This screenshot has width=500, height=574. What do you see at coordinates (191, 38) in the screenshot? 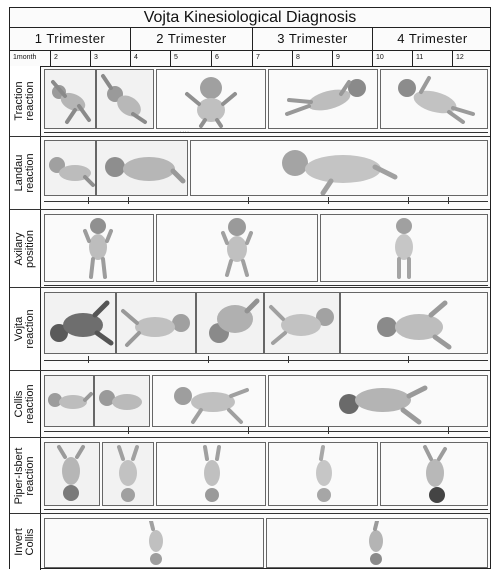
I see `trimester-2: 2 Trimester` at bounding box center [191, 38].